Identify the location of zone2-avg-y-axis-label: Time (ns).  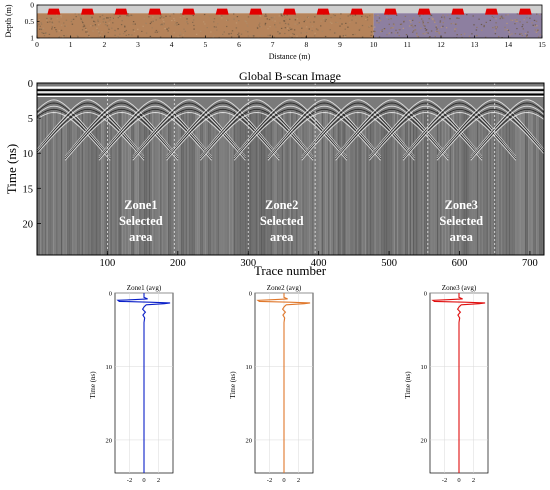
(233, 385).